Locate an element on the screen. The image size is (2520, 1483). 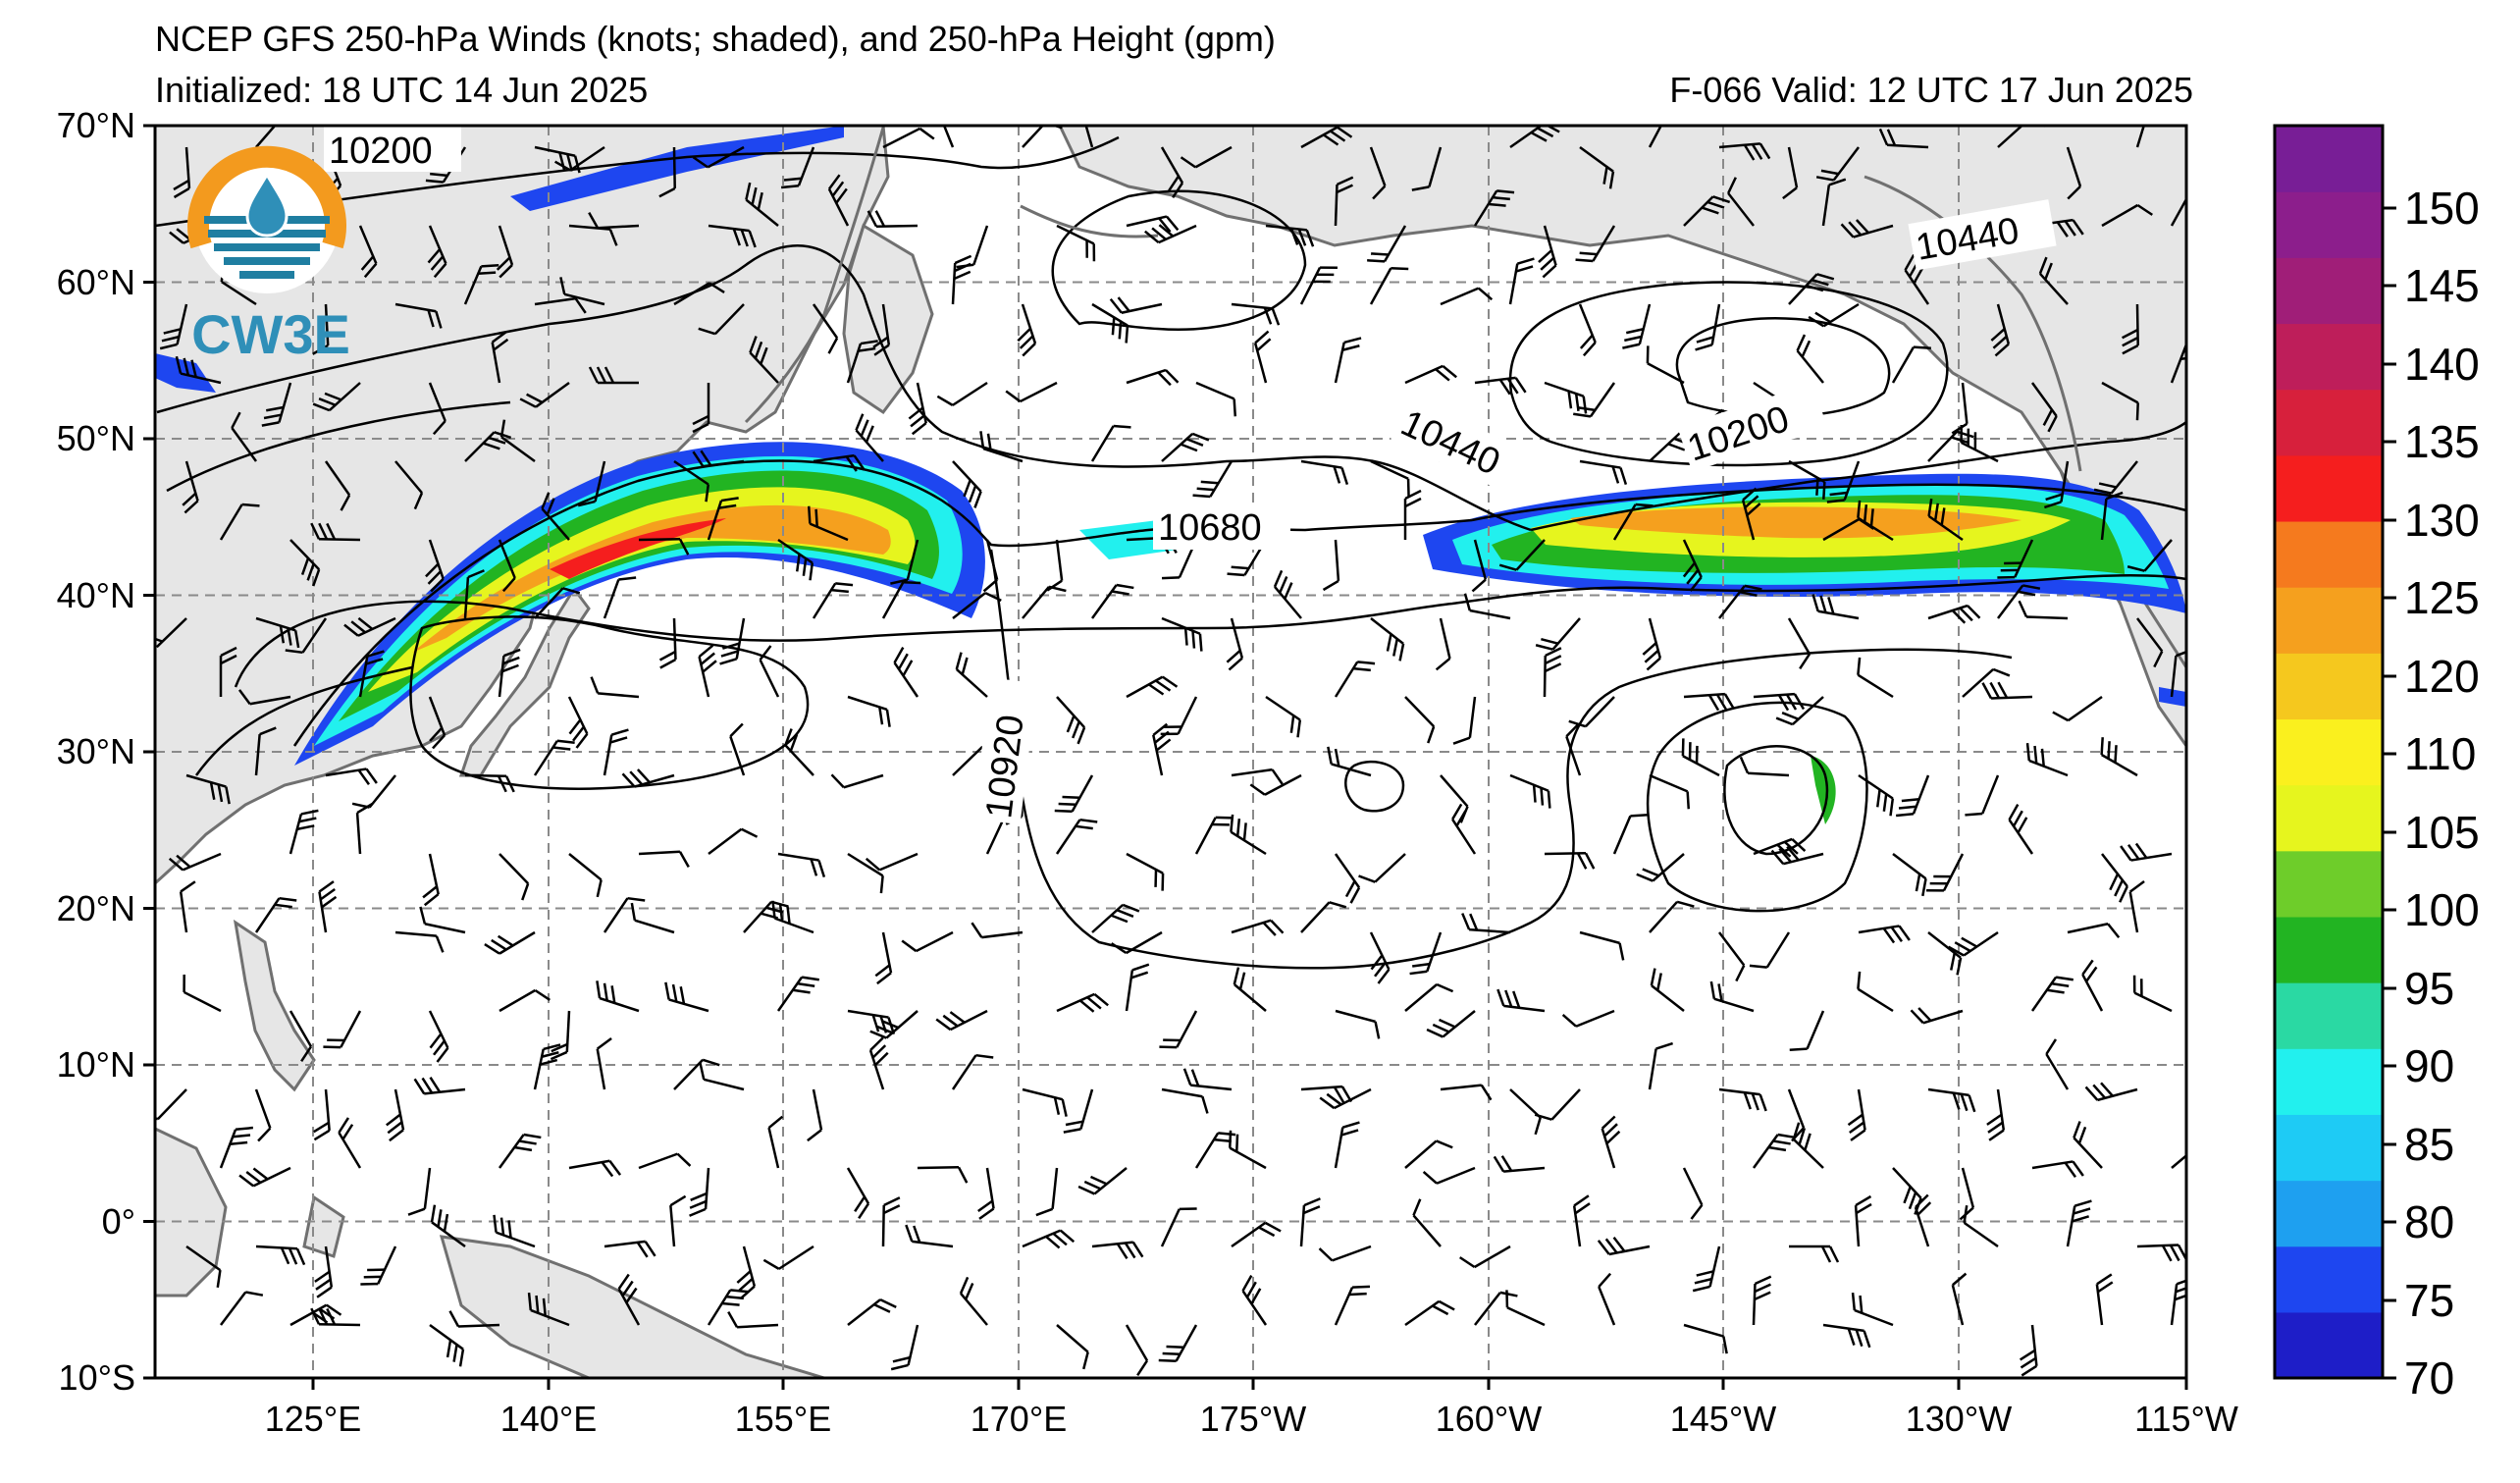
lat-label: 70°N is located at coordinates (96, 125).